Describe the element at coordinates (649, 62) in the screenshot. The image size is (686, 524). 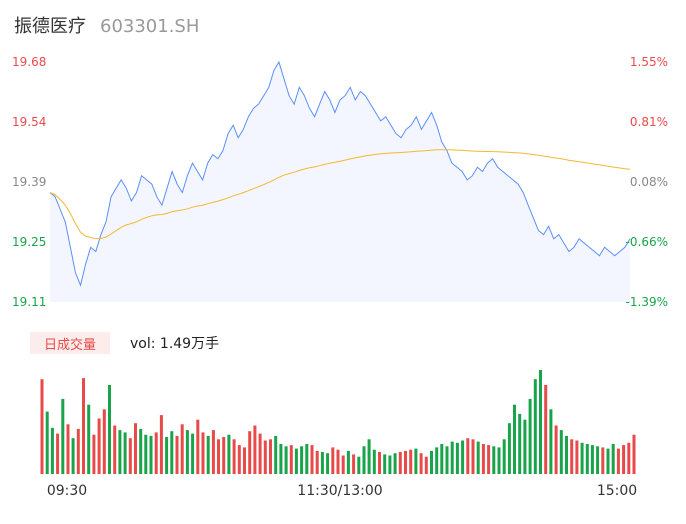
I see `percent-tick-label: 1.55%` at that location.